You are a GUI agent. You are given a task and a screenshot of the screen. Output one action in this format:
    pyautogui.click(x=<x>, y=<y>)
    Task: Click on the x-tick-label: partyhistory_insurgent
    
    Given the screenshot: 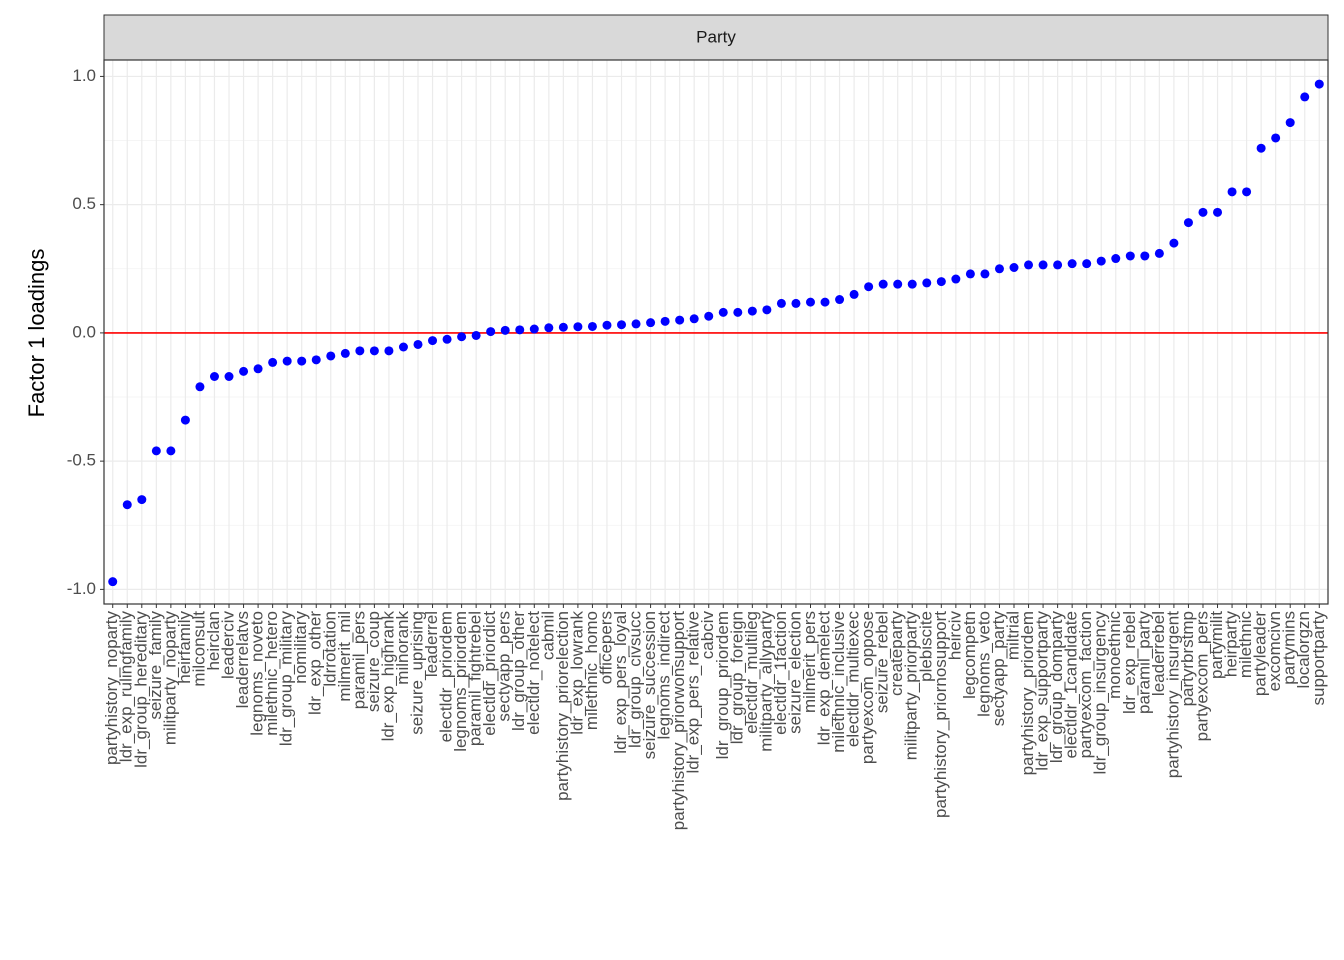 What is the action you would take?
    pyautogui.click(x=1172, y=695)
    